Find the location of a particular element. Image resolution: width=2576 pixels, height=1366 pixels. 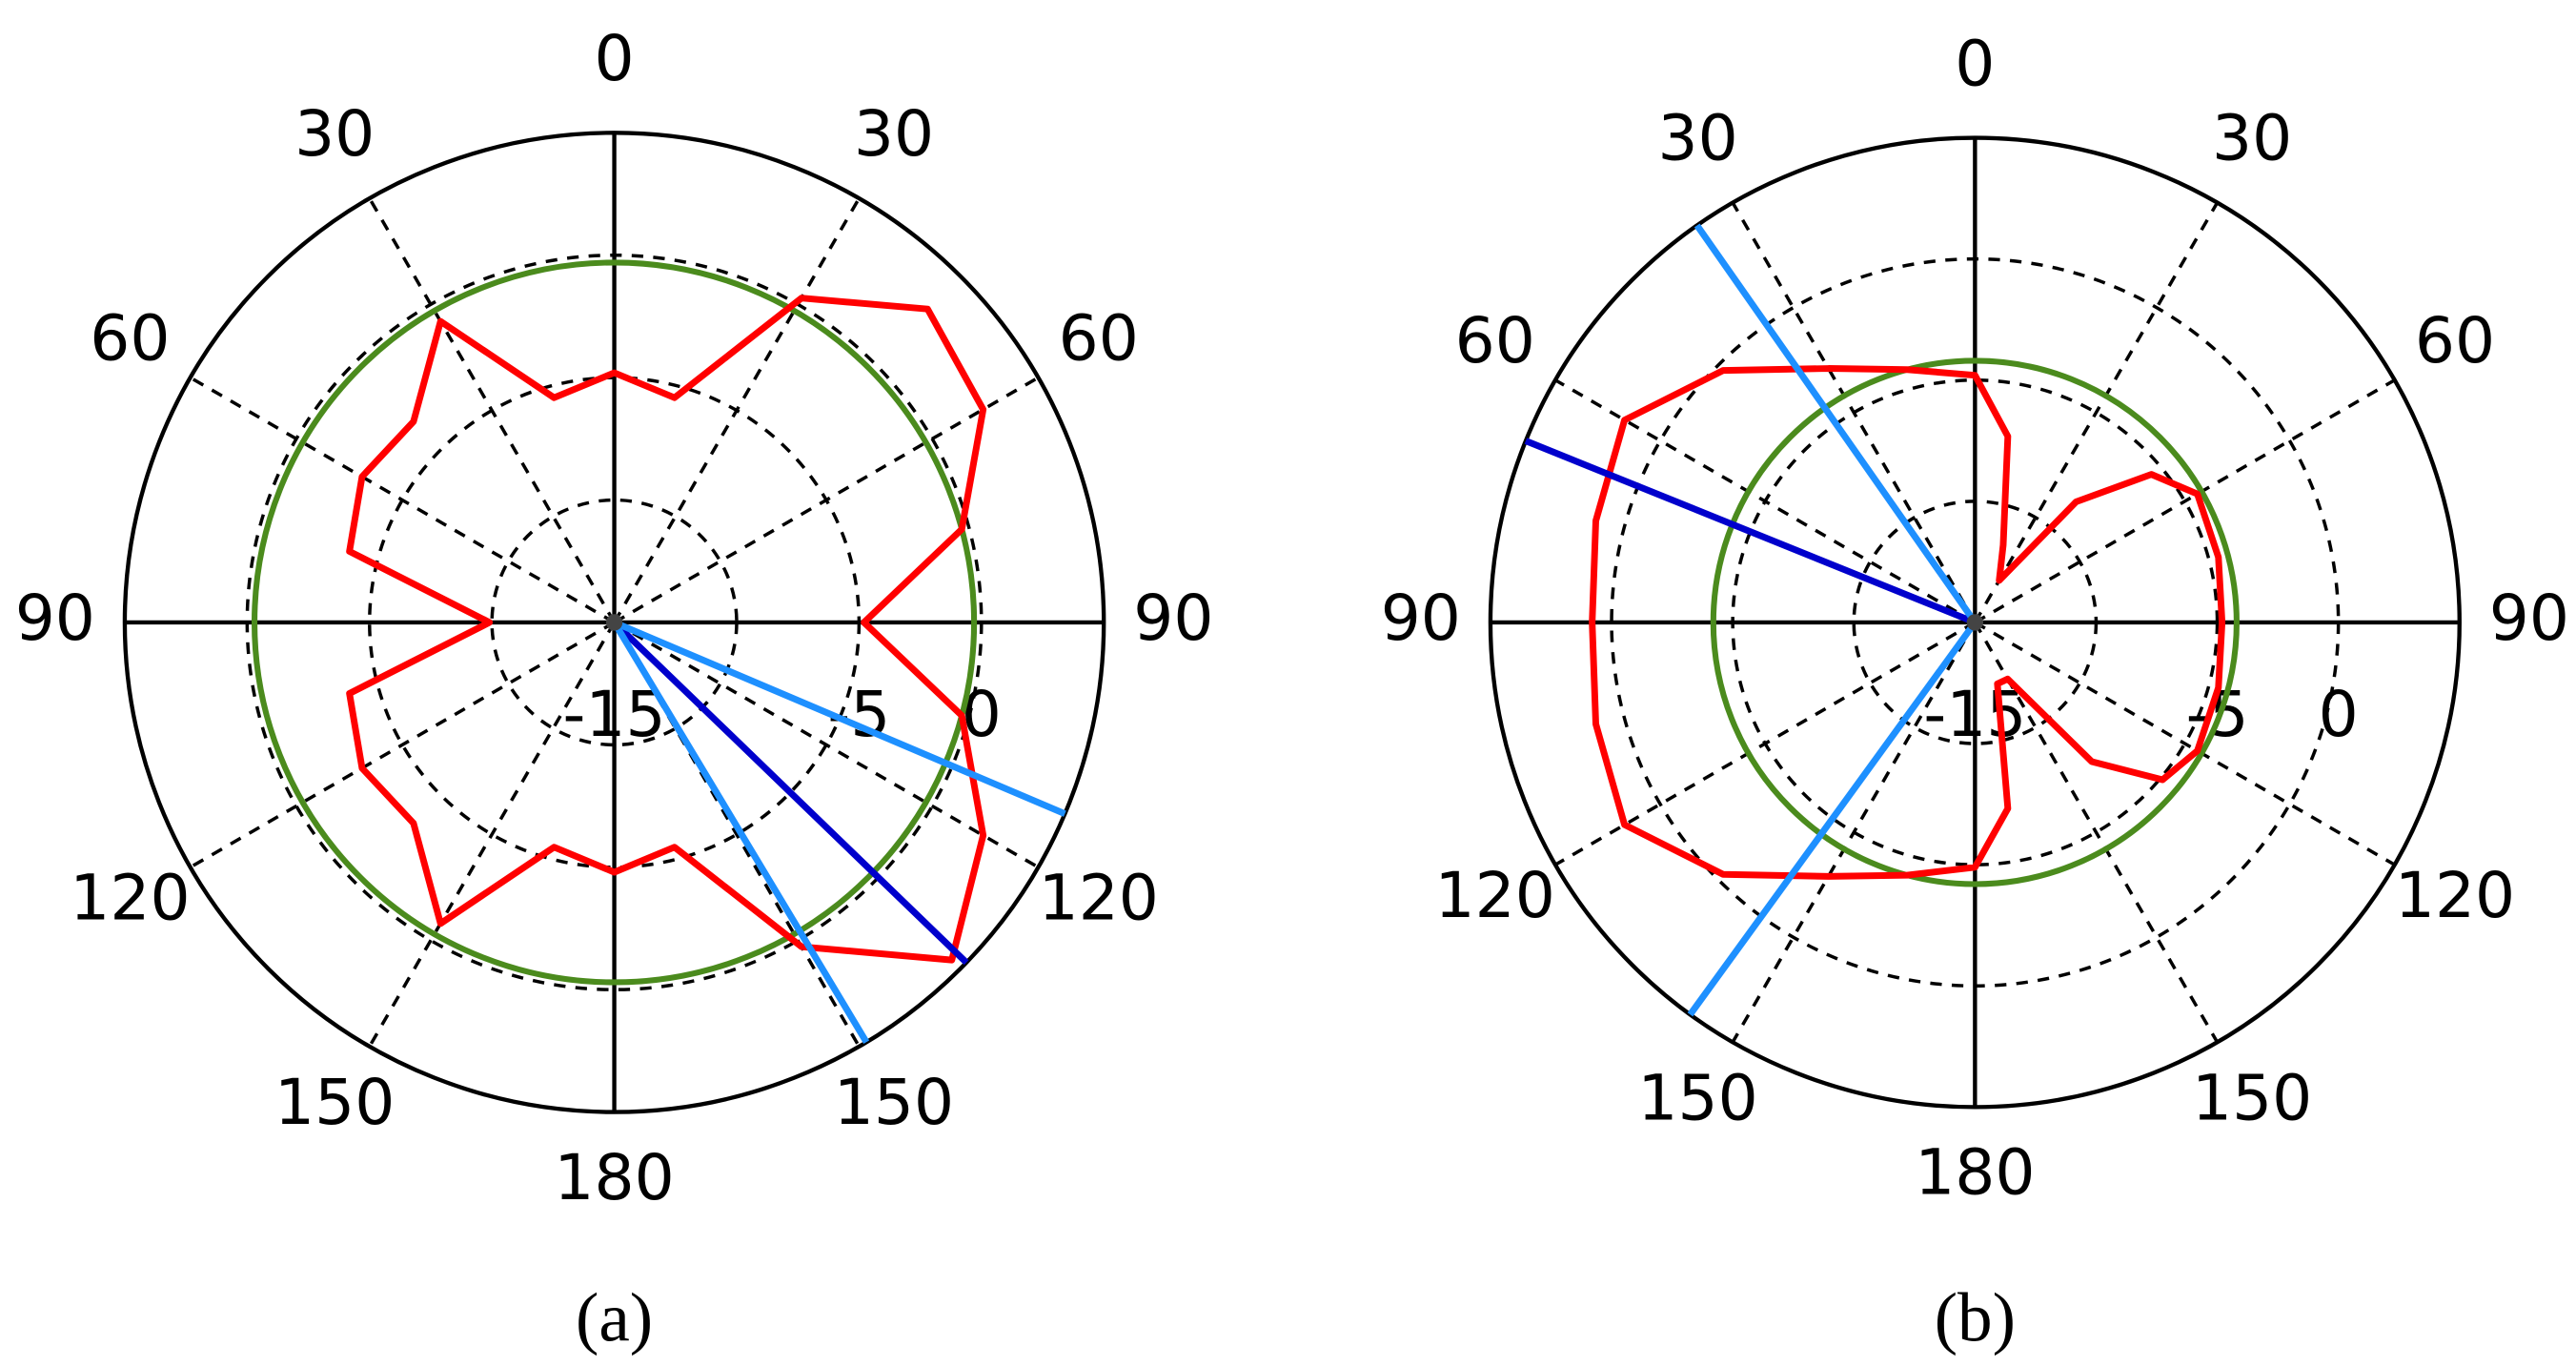

caption: (b) is located at coordinates (1975, 1317).